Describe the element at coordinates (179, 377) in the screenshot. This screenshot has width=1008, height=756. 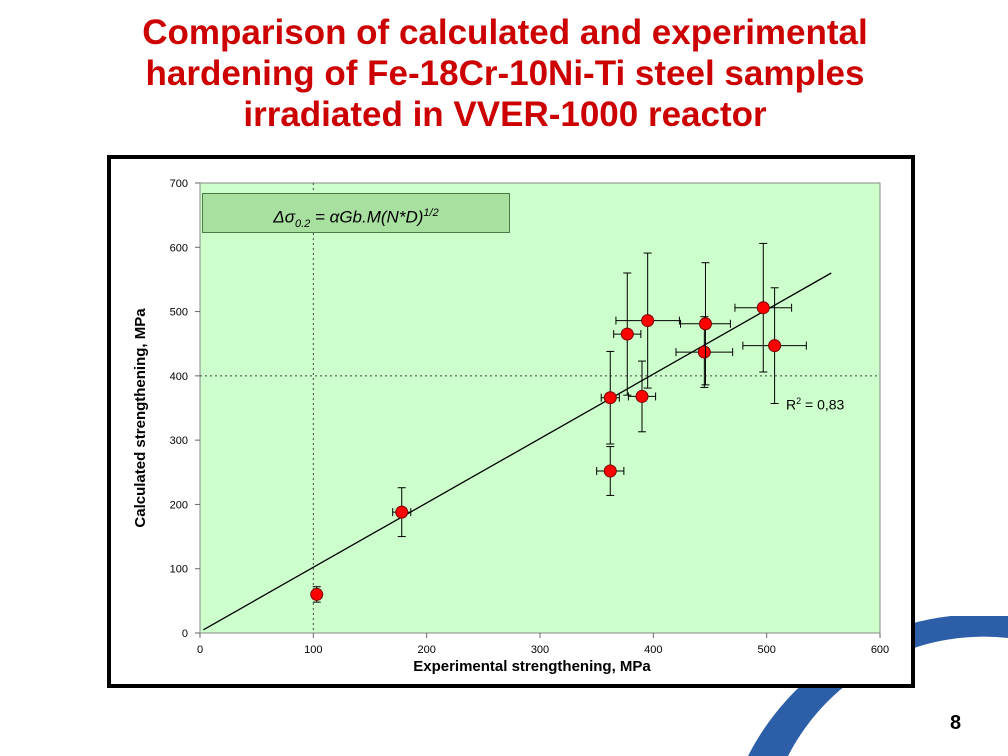
I see `y-tick-label: 400` at that location.